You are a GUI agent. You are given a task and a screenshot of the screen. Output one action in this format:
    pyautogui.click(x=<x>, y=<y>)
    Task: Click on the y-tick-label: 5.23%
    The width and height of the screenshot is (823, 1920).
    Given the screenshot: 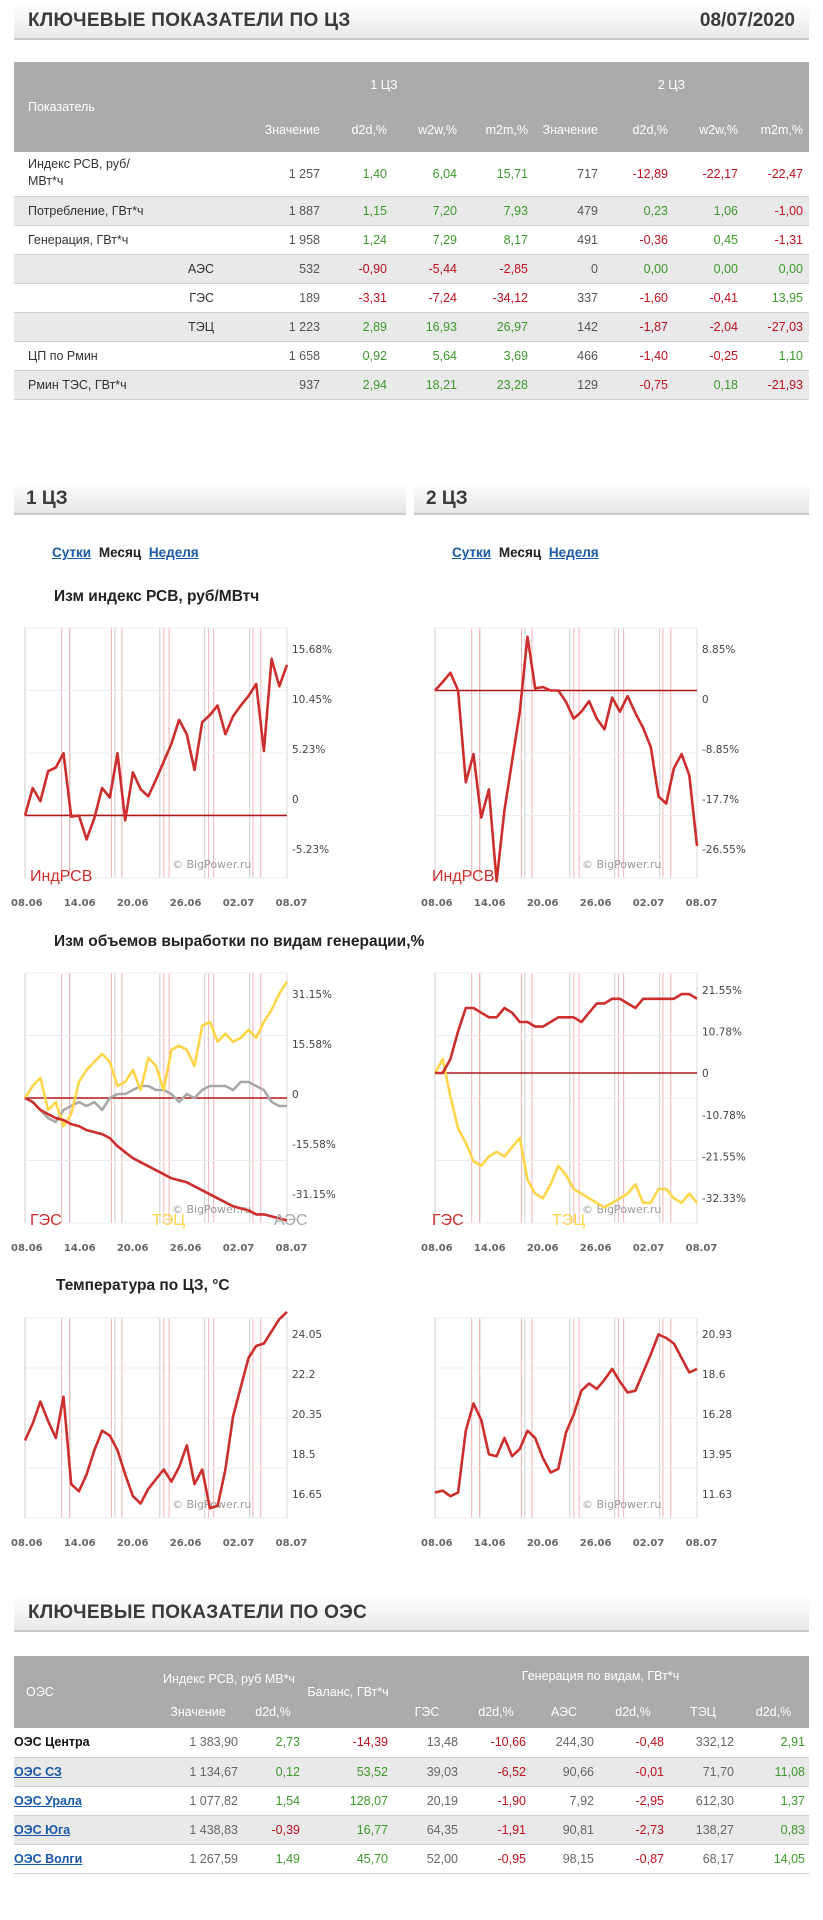 What is the action you would take?
    pyautogui.click(x=308, y=750)
    